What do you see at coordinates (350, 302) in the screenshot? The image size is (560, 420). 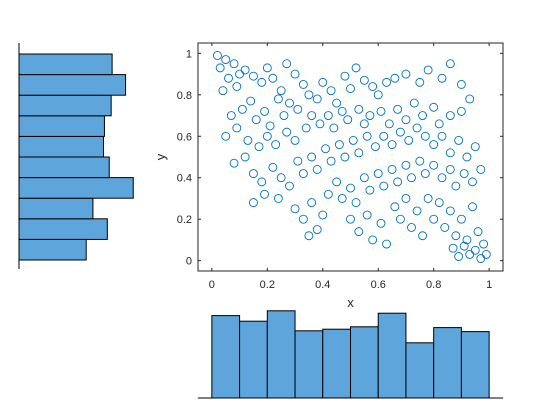 I see `x-axis-label: x` at bounding box center [350, 302].